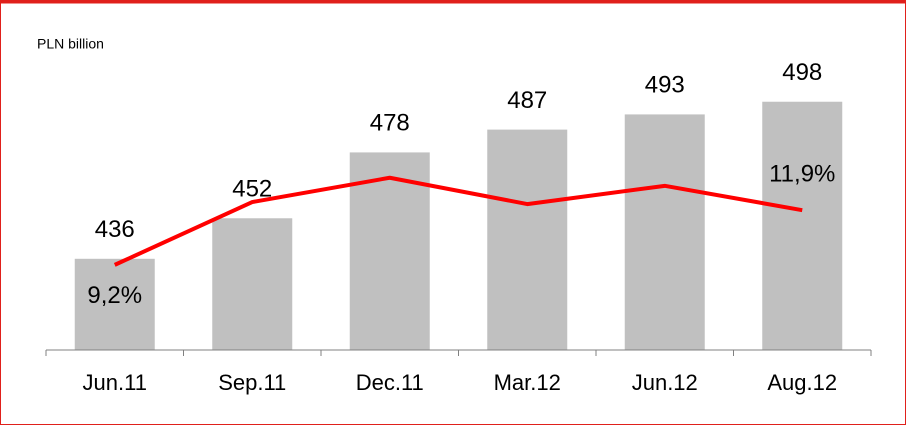  What do you see at coordinates (390, 123) in the screenshot?
I see `bar-value-label: 478` at bounding box center [390, 123].